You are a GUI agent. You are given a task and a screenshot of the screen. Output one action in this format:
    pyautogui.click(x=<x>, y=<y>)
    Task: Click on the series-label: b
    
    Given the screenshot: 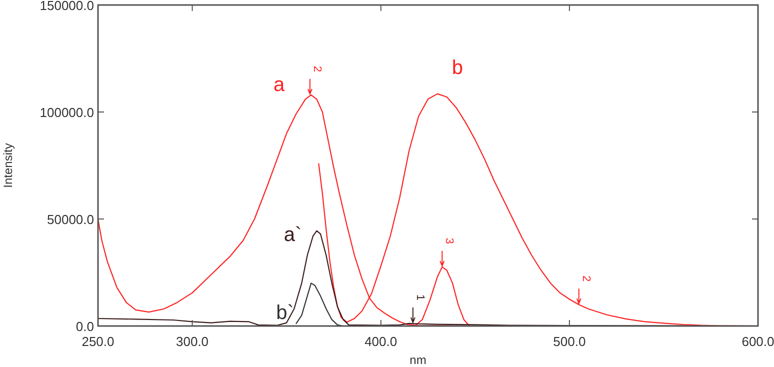 What is the action you would take?
    pyautogui.click(x=457, y=67)
    